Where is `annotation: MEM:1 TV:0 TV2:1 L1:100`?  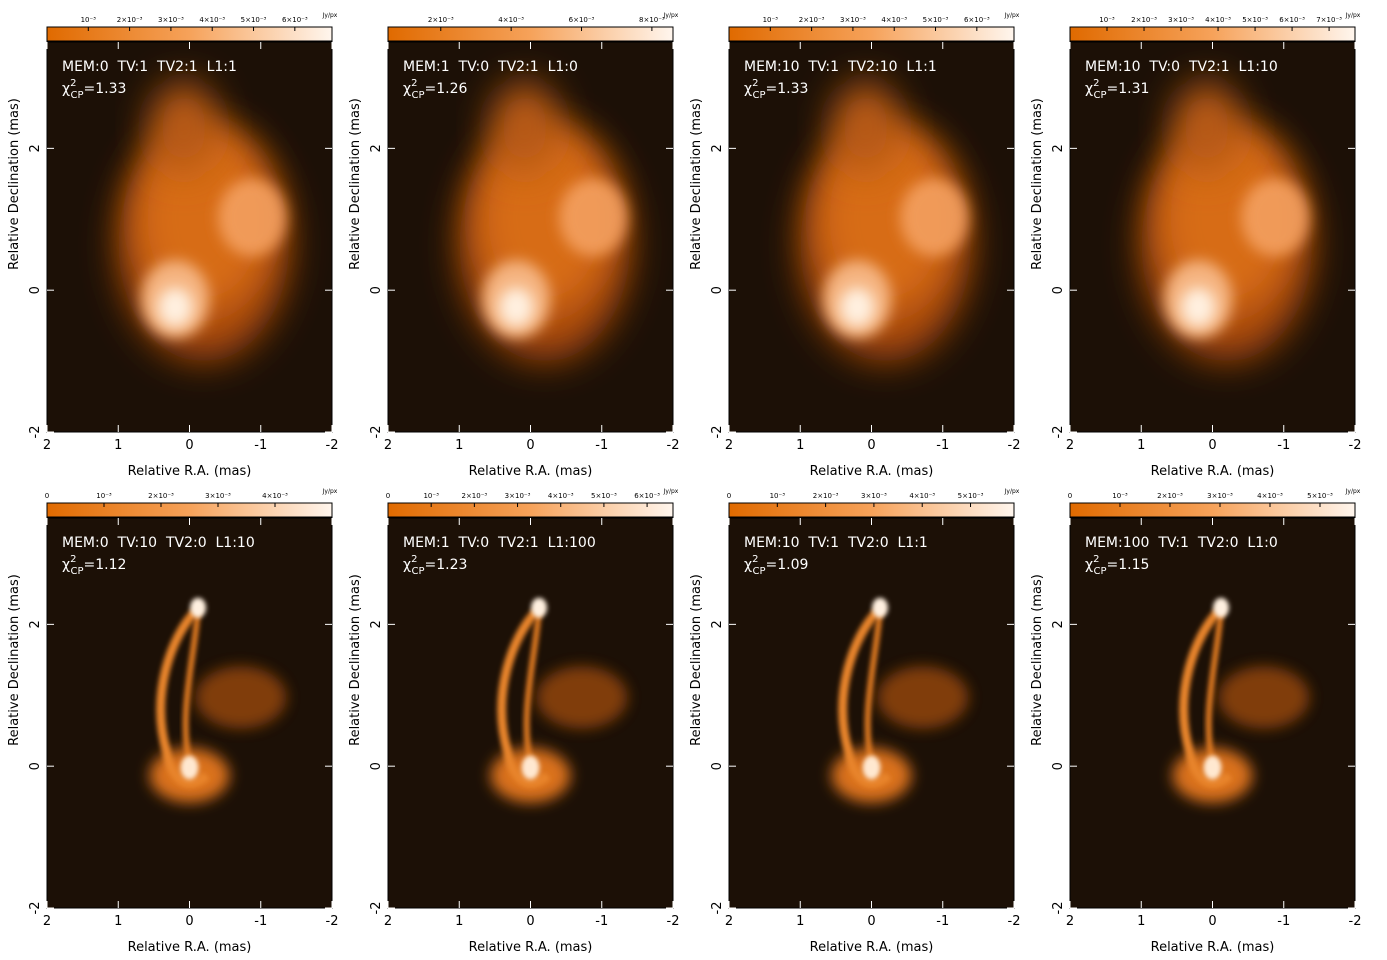
annotation: MEM:1 TV:0 TV2:1 L1:100 is located at coordinates (499, 543).